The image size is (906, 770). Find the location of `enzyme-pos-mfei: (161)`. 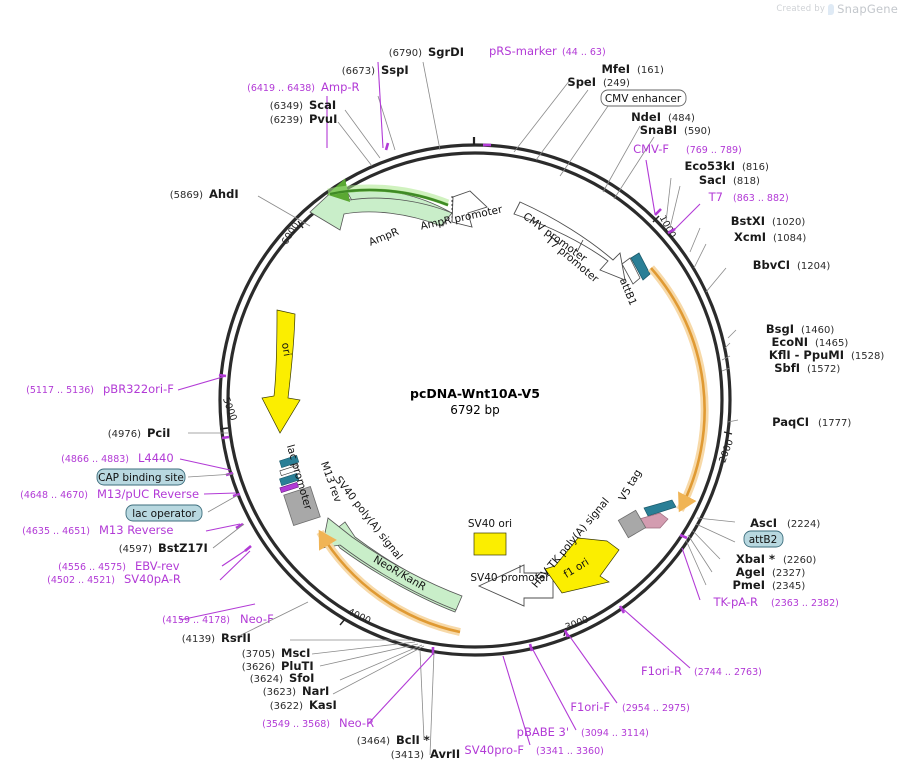

enzyme-pos-mfei: (161) is located at coordinates (650, 70).